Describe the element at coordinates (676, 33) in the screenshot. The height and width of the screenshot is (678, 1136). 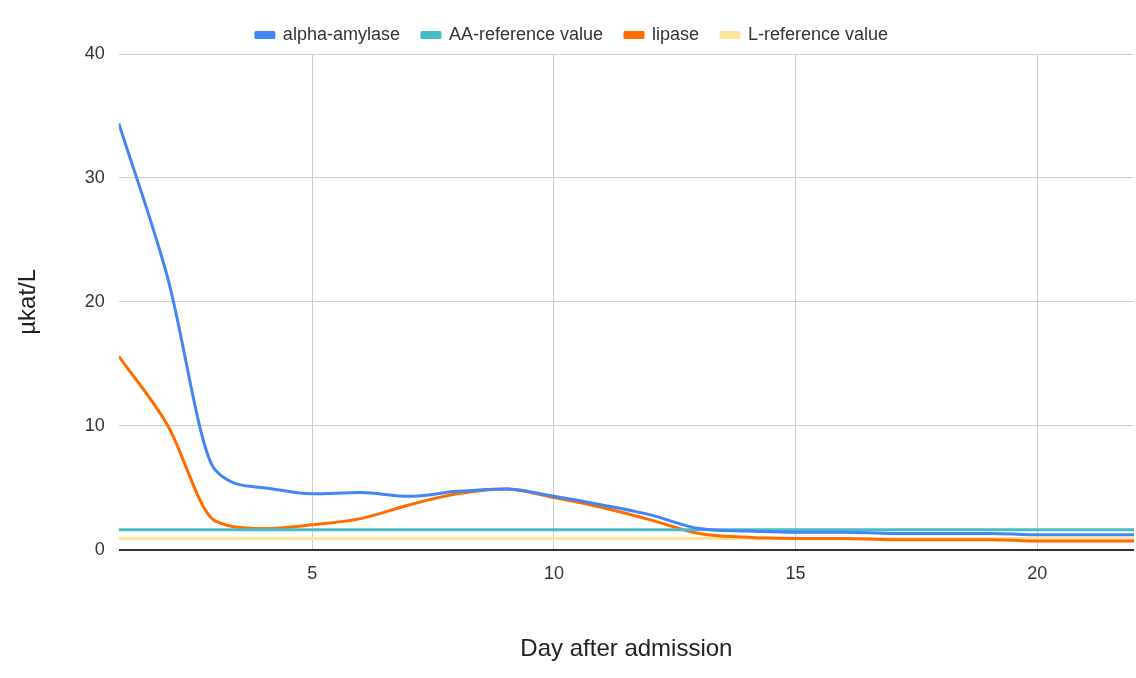
I see `legend-label: lipase` at that location.